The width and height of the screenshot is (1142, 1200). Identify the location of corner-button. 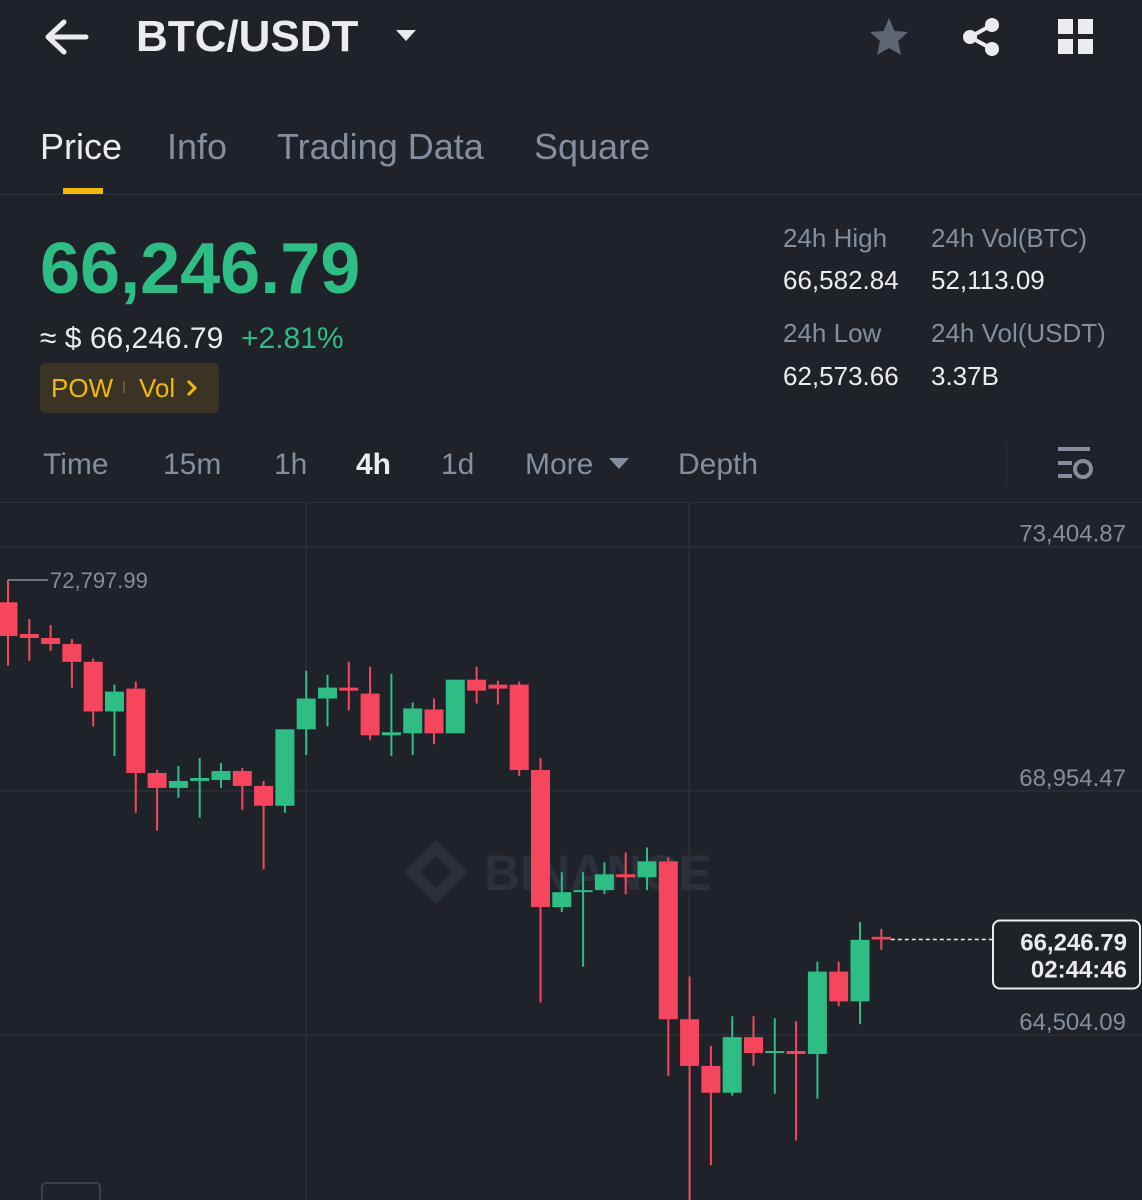
(71, 1191).